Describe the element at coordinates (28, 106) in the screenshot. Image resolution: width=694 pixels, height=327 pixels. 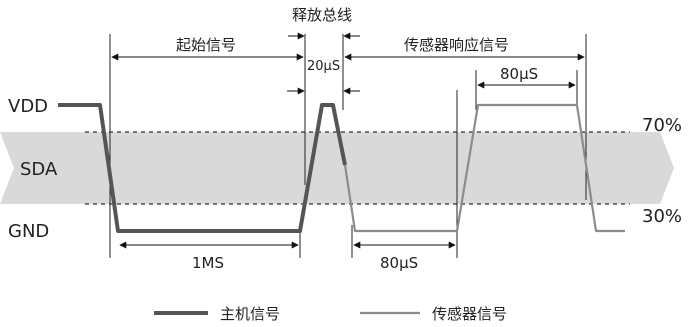
I see `vdd-label: VDD` at that location.